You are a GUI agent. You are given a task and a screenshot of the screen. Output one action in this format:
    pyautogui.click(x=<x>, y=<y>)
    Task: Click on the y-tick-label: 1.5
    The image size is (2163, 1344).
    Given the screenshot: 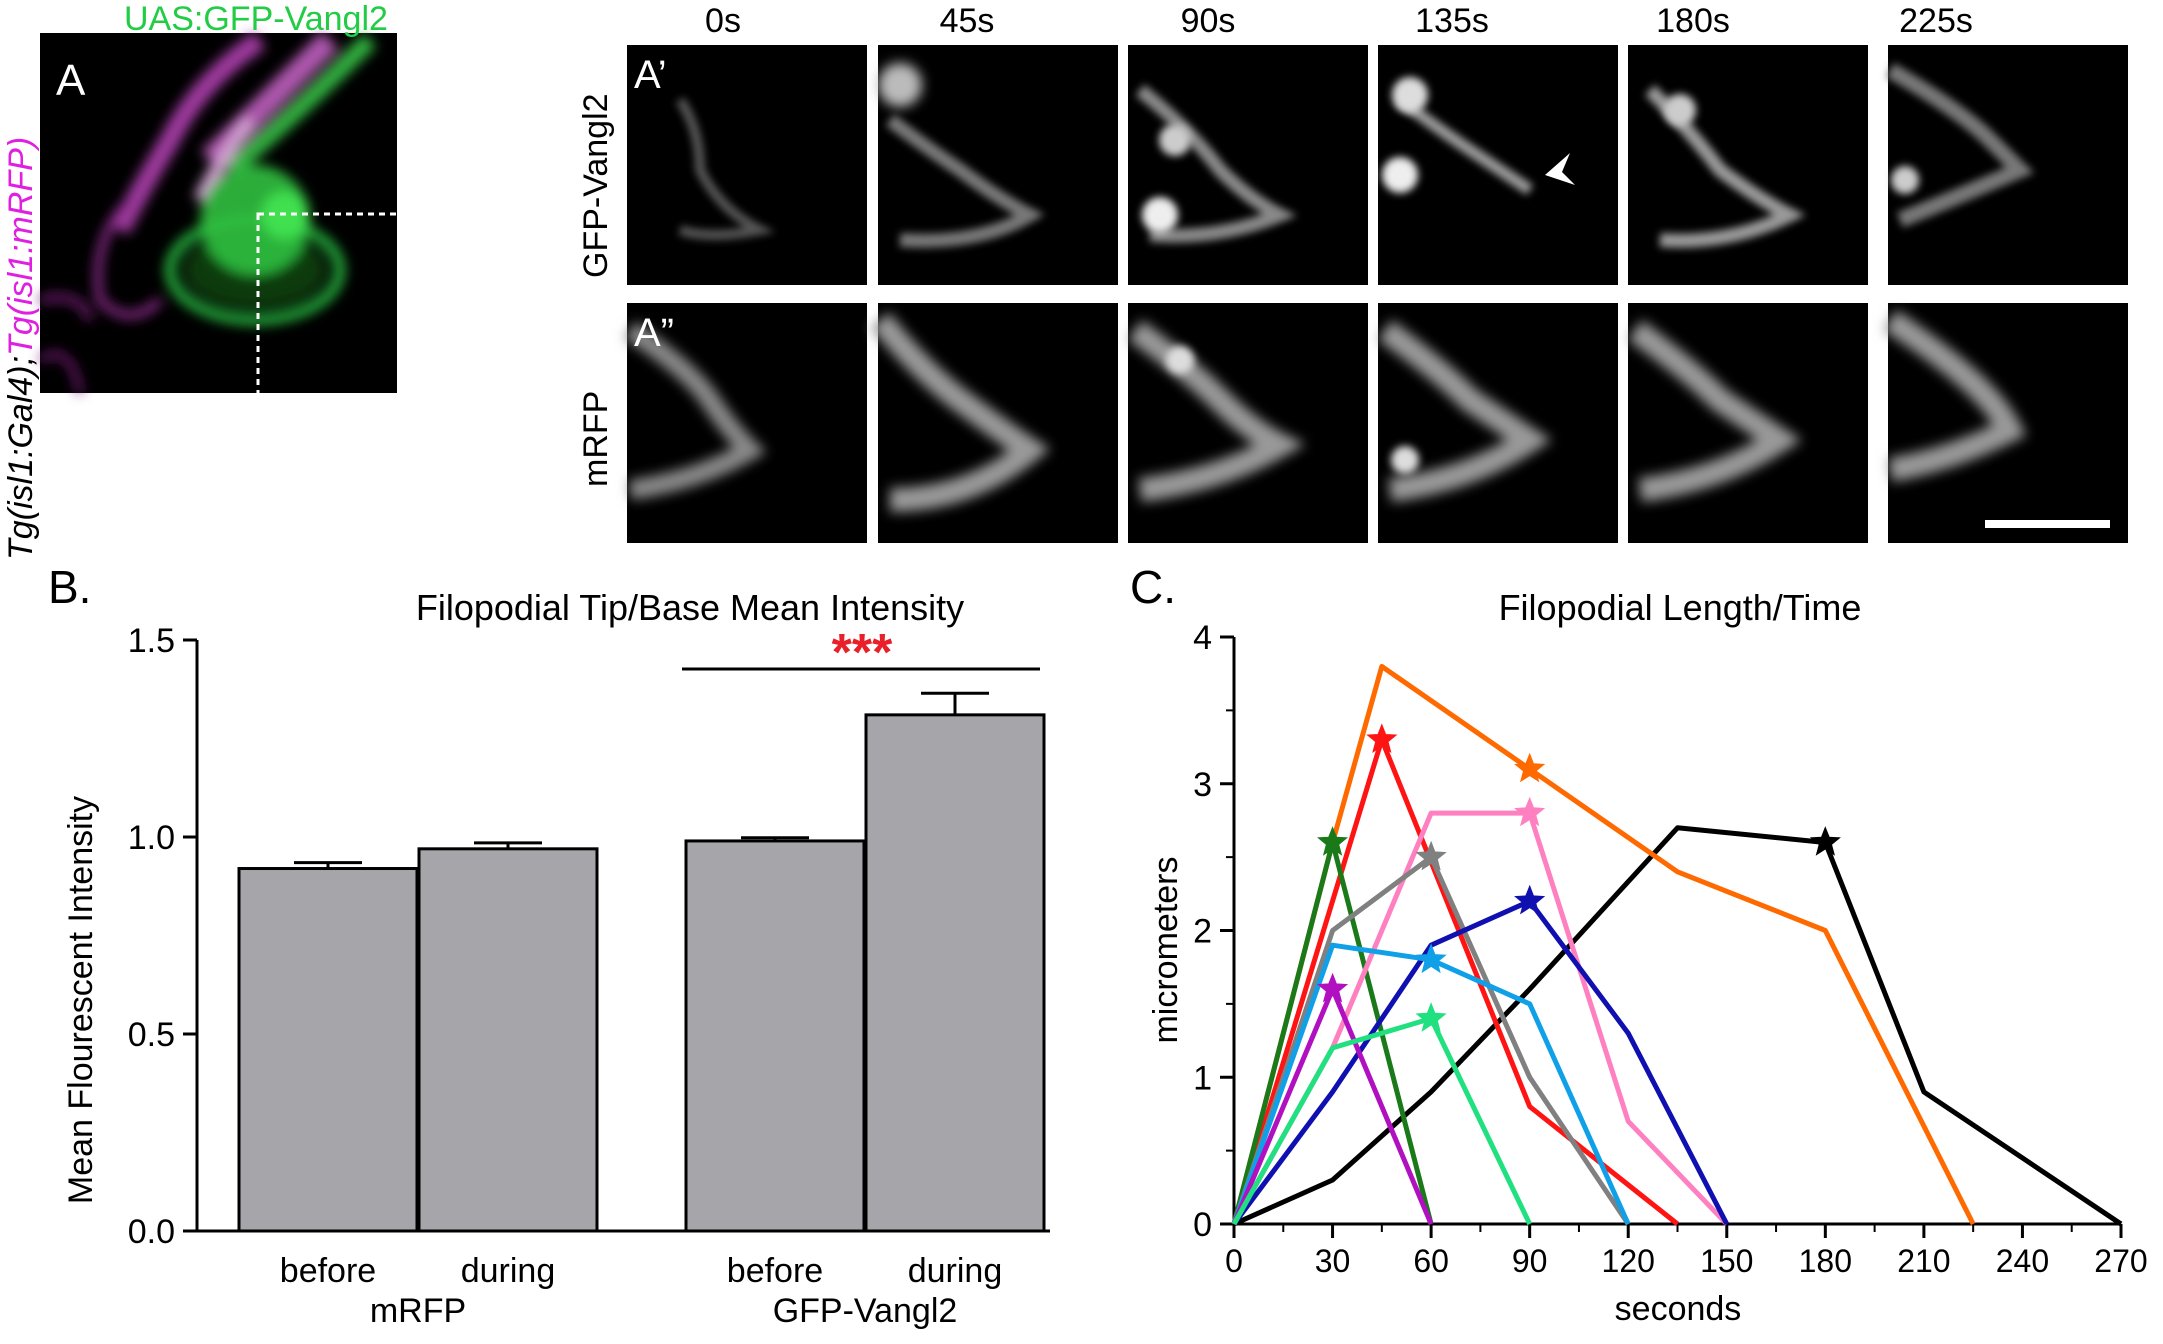 What is the action you would take?
    pyautogui.click(x=151, y=641)
    